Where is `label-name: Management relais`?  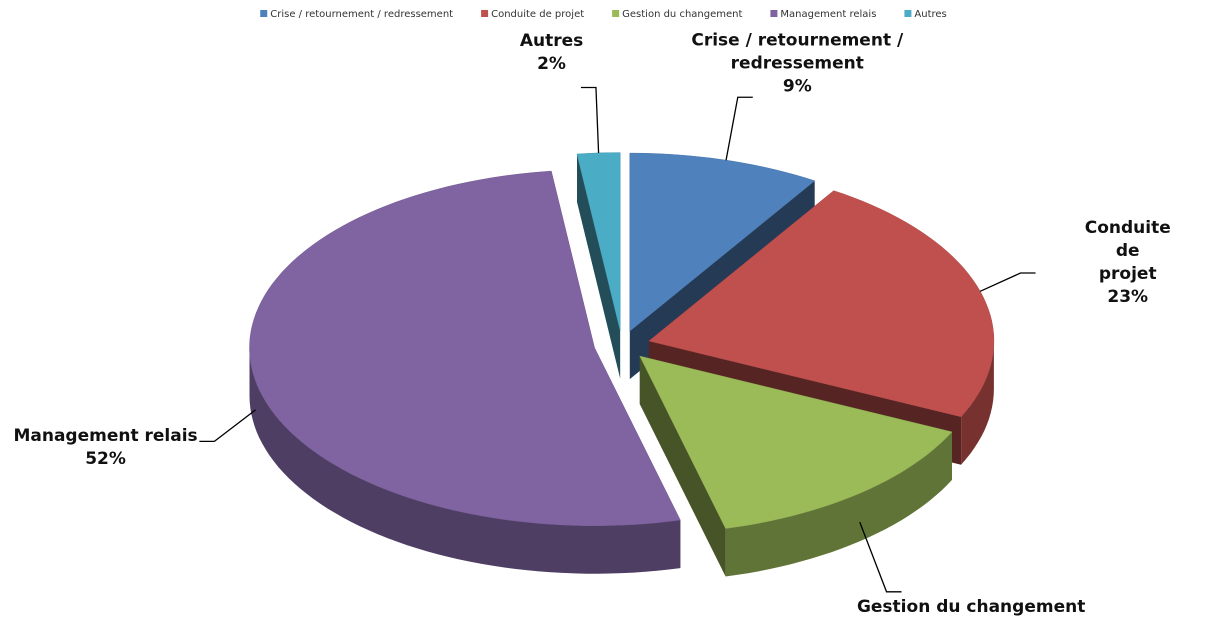 label-name: Management relais is located at coordinates (105, 435).